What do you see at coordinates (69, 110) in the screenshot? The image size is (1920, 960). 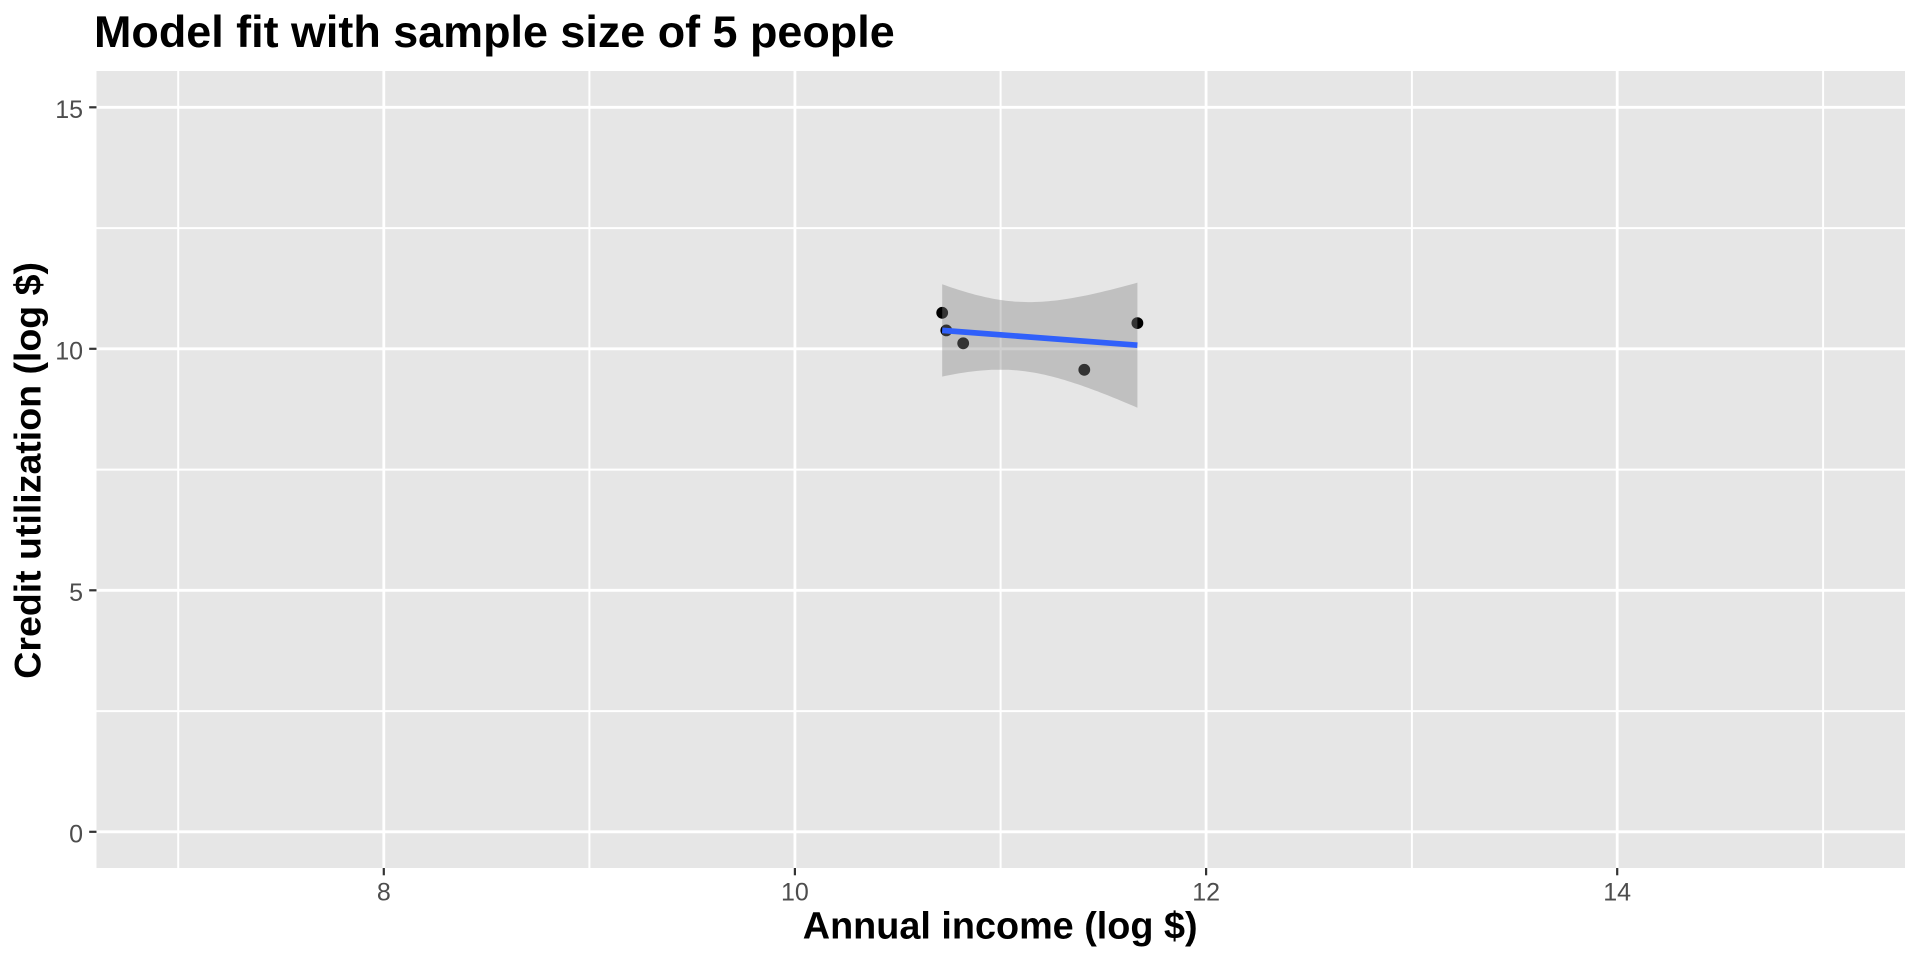 I see `svg-text: 15` at bounding box center [69, 110].